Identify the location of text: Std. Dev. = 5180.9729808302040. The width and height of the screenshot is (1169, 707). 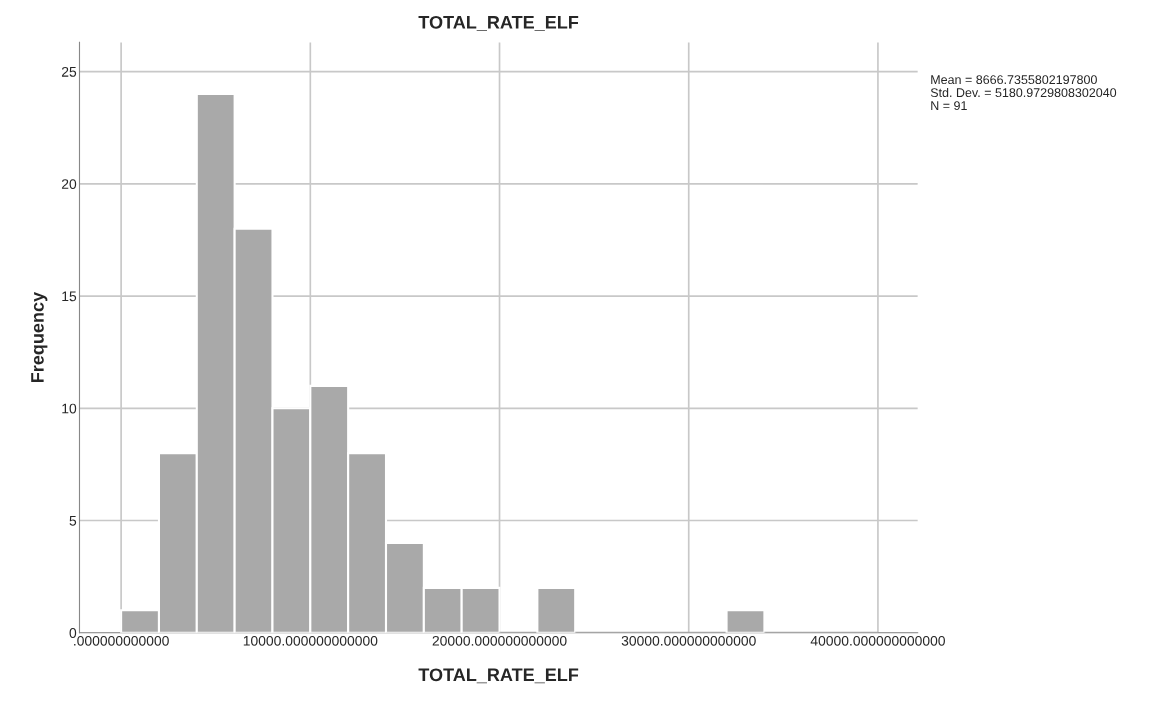
(1023, 92).